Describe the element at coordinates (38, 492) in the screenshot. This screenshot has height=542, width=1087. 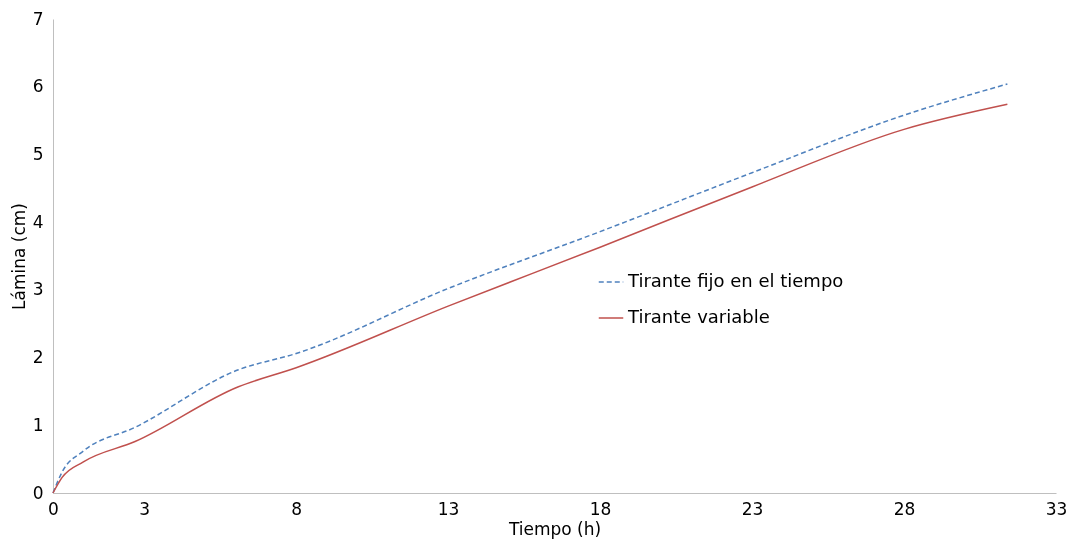
I see `y-tick-label: 0` at that location.